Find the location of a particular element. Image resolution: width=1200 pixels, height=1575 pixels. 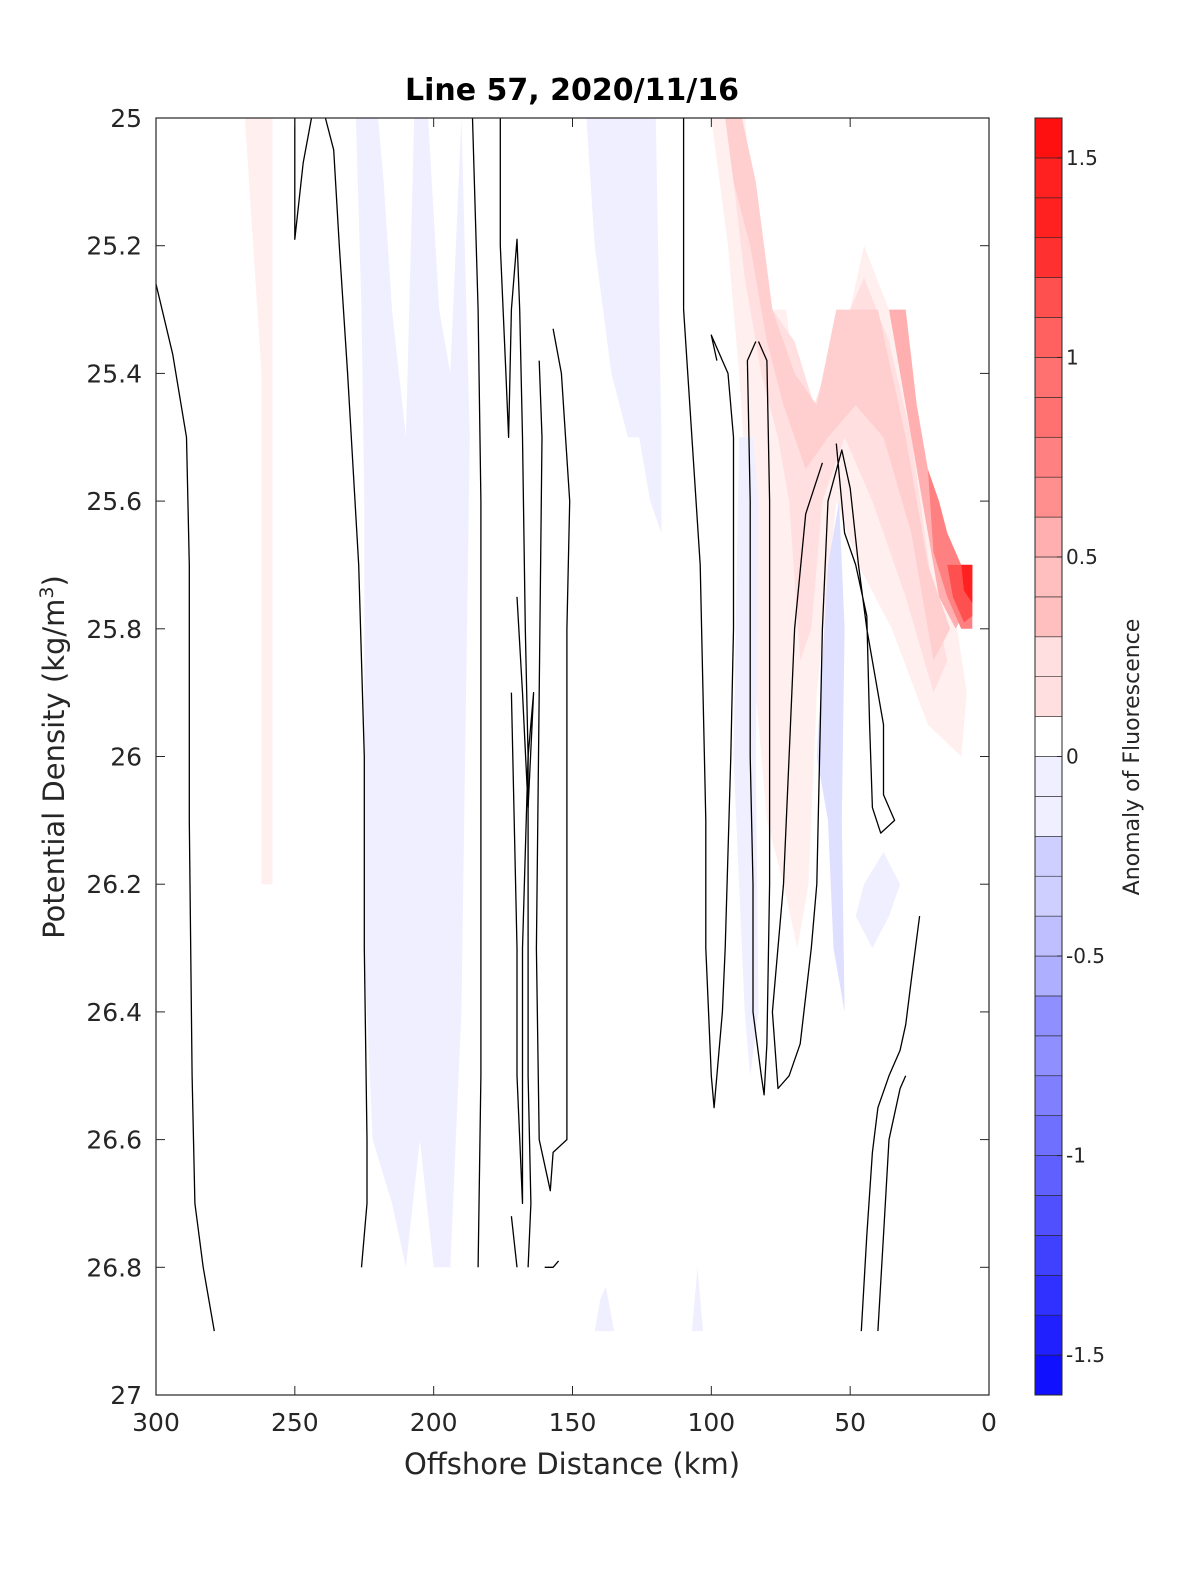

x-axis-label: Offshore Distance (km) is located at coordinates (572, 1464).